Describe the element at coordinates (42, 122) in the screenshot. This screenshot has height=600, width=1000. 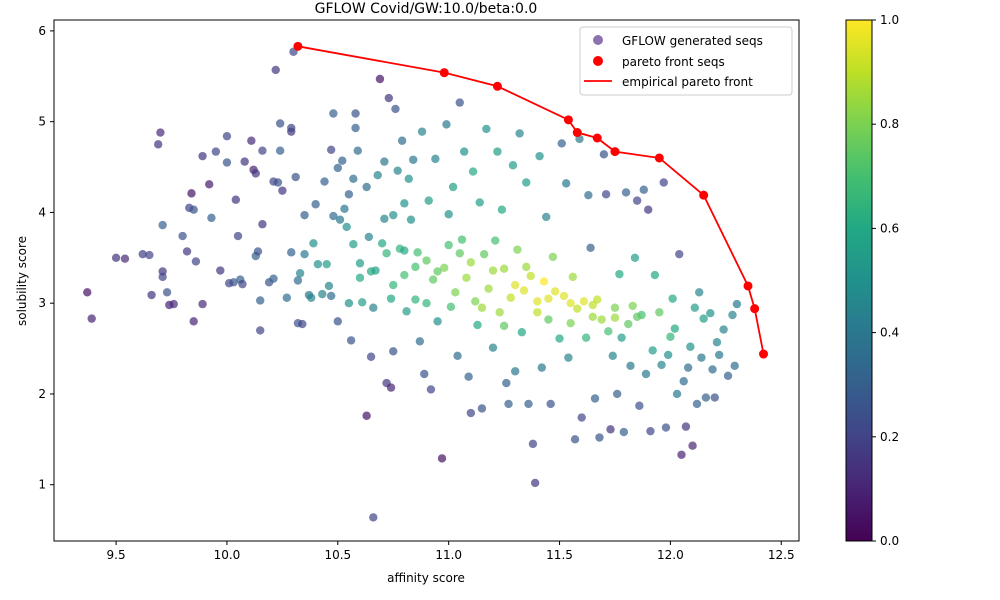
I see `y-tick-label: 5` at that location.